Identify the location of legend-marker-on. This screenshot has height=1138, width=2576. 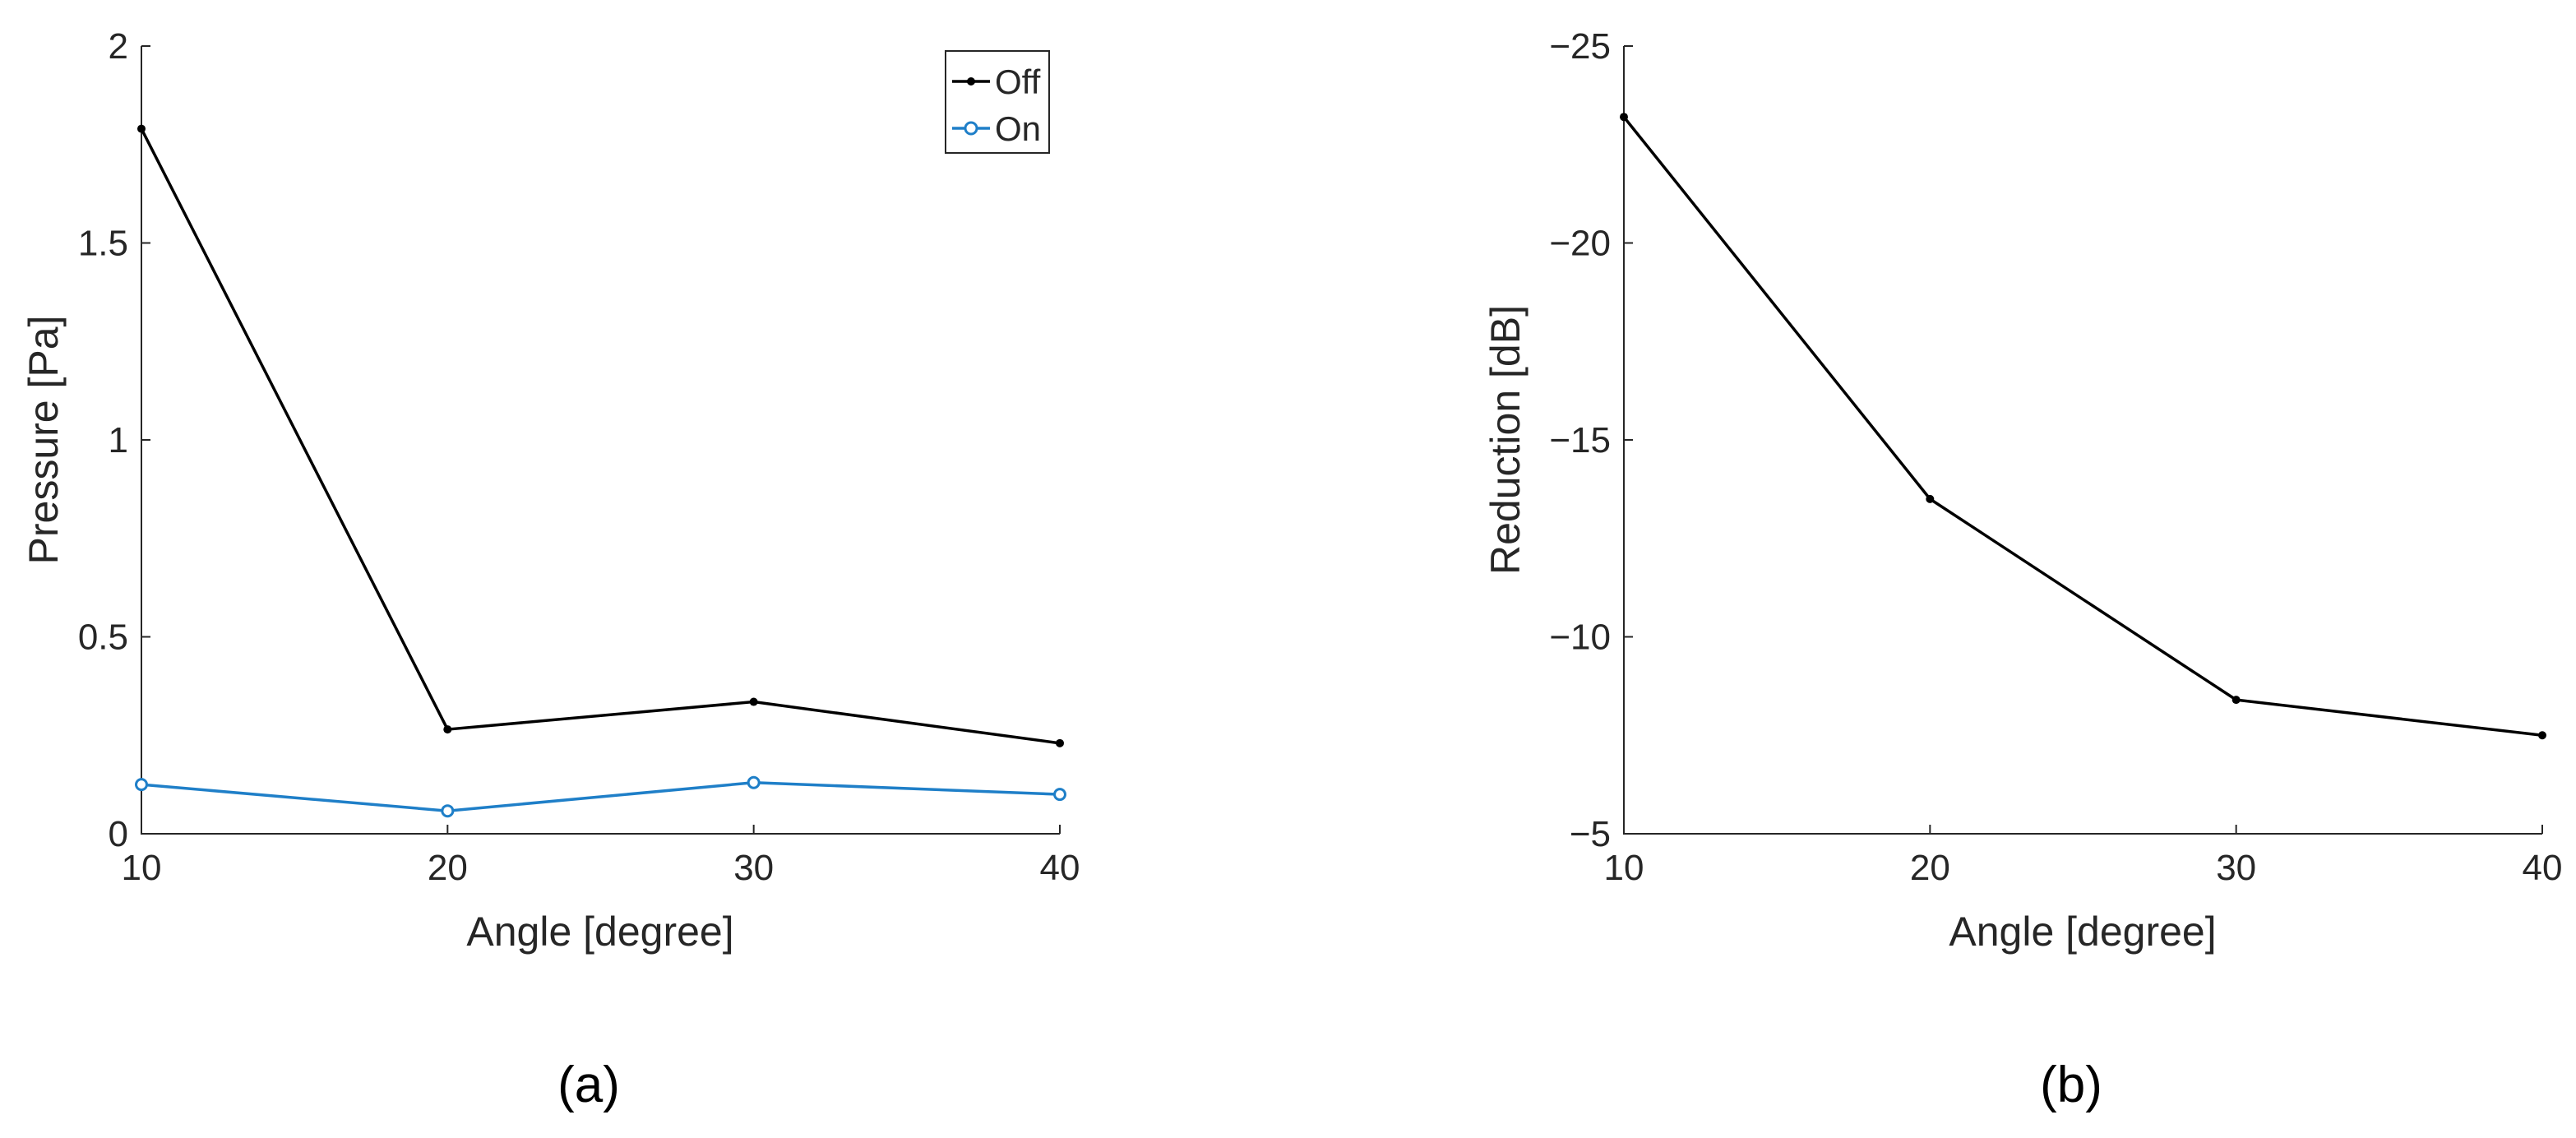
(971, 128).